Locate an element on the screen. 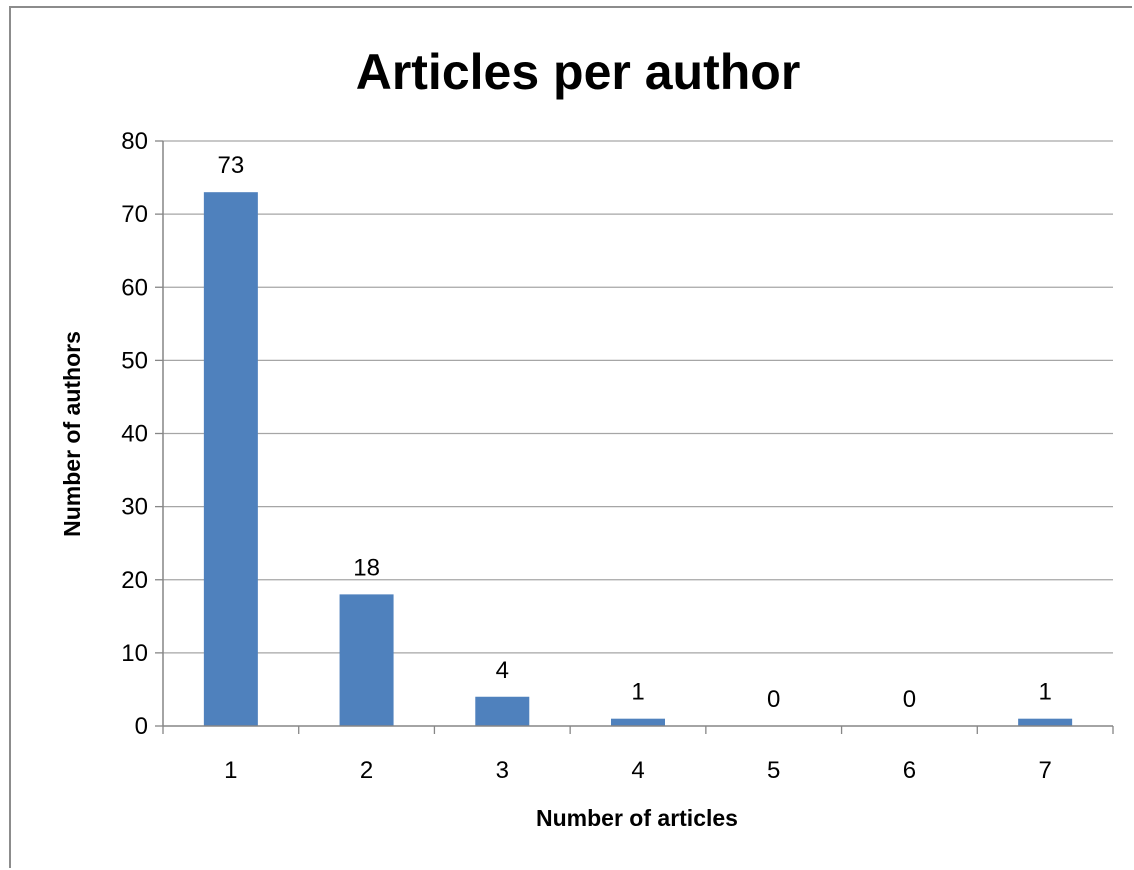 Image resolution: width=1134 pixels, height=870 pixels. y-tick-label: 10 is located at coordinates (134, 653).